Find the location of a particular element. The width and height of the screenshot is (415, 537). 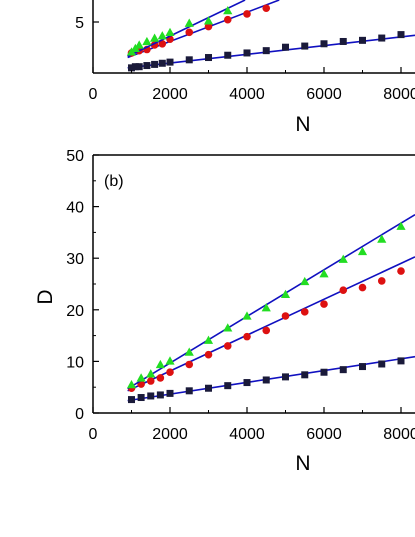

panel-bottom-x-tick-label: 4000 is located at coordinates (247, 434).